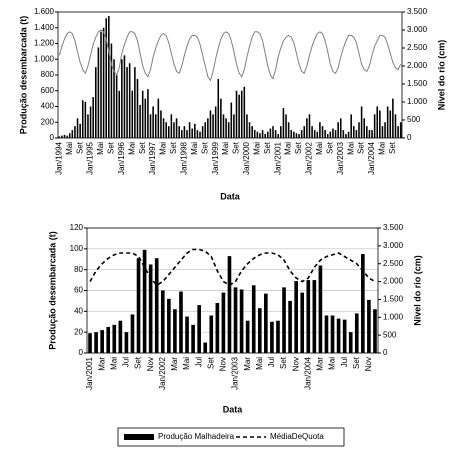  What do you see at coordinates (48, 121) in the screenshot?
I see `y-tick-label: 200` at bounding box center [48, 121].